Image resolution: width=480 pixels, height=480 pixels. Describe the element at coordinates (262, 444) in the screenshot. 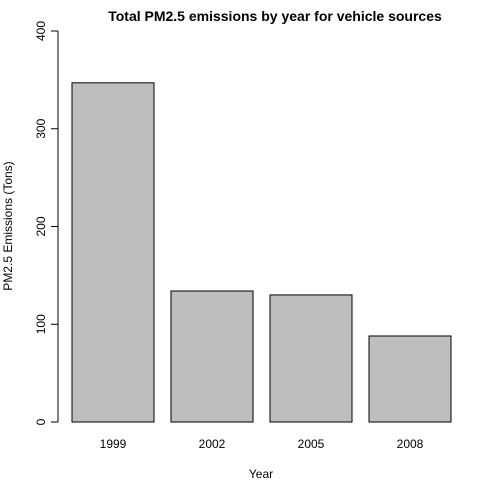

I see `x-tick-labels: 1999 2002 2005 2008` at that location.